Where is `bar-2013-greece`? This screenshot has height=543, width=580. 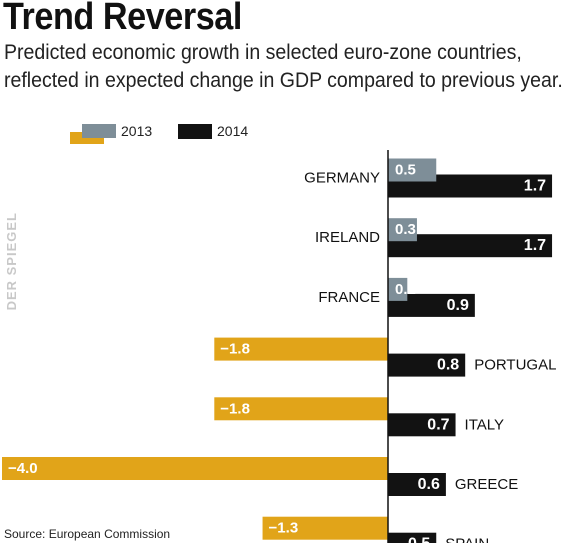
bar-2013-greece is located at coordinates (195, 468).